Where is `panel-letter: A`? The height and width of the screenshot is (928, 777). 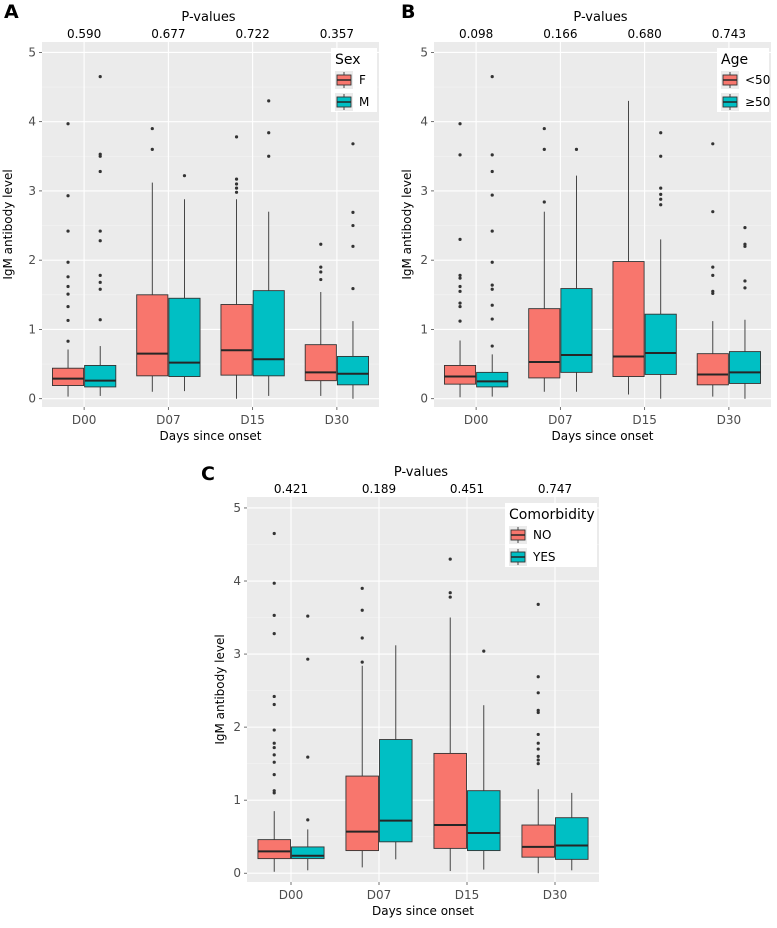 panel-letter: A is located at coordinates (11, 12).